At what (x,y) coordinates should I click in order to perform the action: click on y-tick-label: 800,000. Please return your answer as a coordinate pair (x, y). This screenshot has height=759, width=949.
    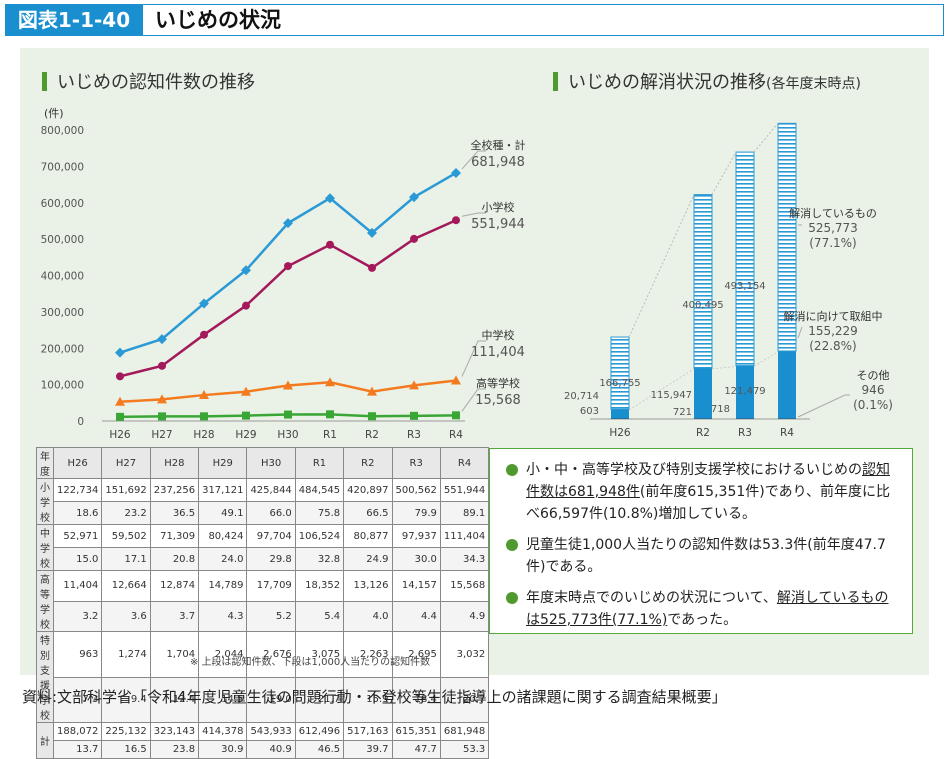
    Looking at the image, I should click on (62, 131).